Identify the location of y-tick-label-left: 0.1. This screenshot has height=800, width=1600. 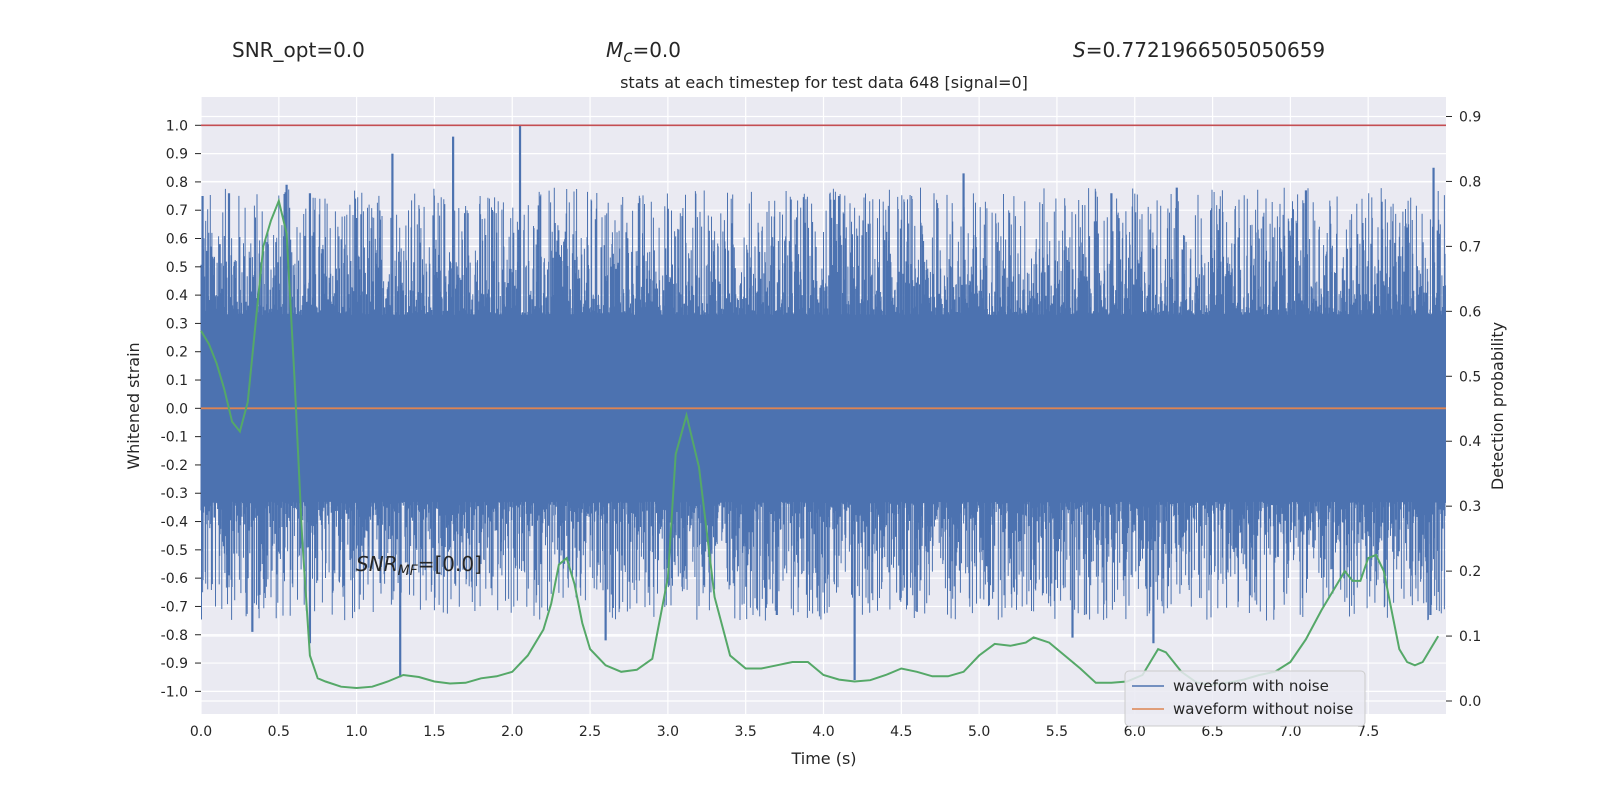
(177, 381).